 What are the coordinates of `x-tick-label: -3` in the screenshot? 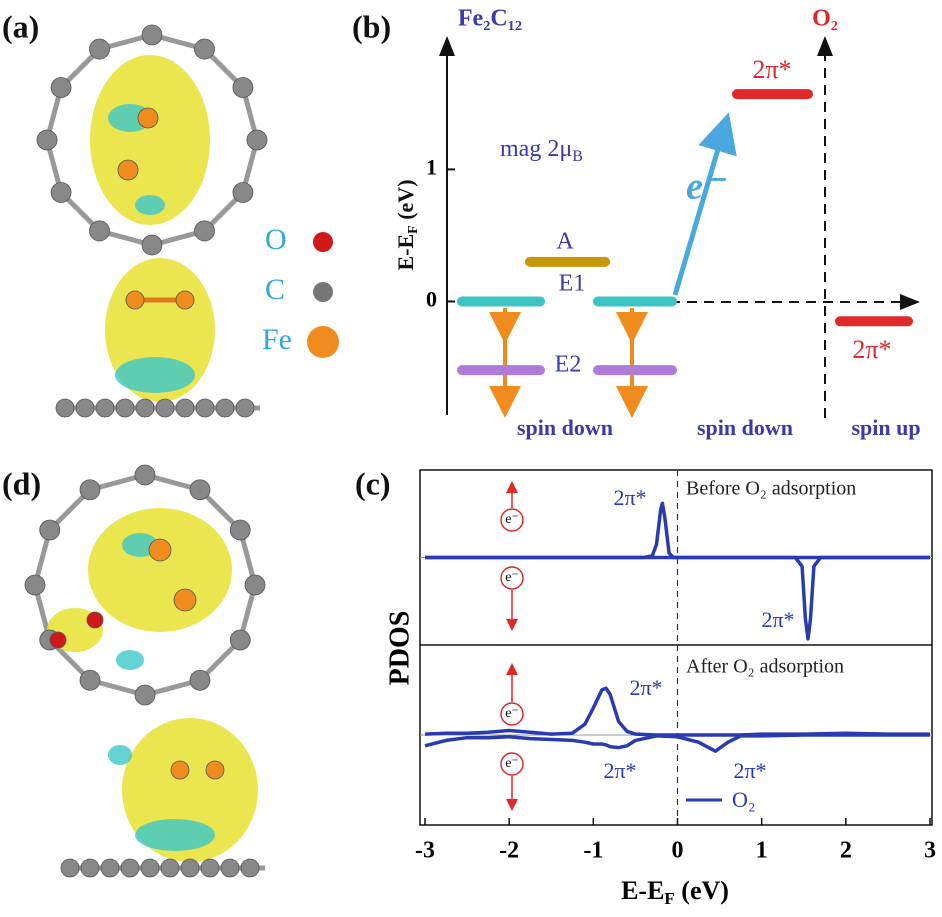 It's located at (425, 851).